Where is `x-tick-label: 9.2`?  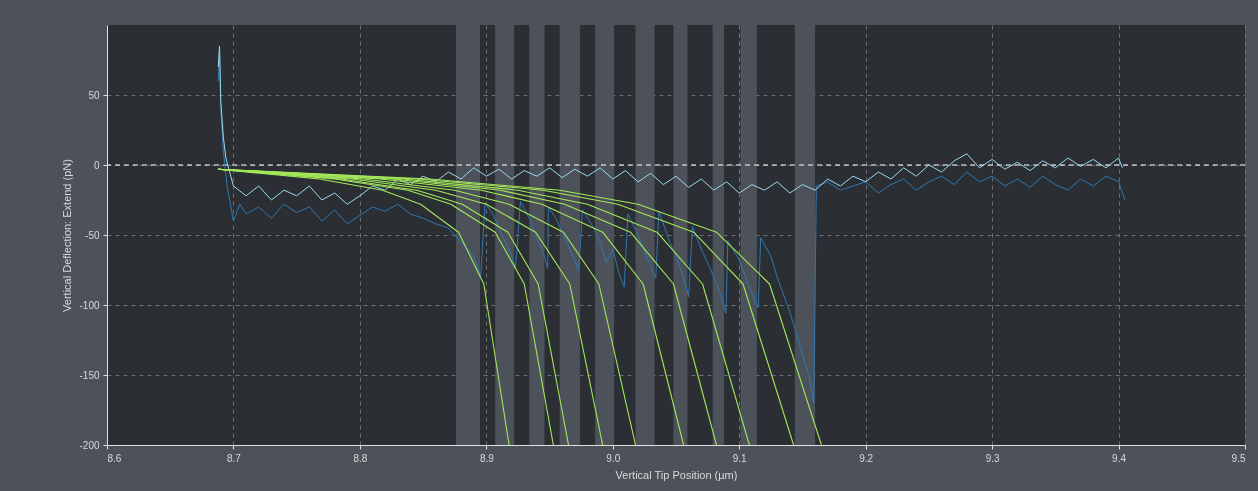 x-tick-label: 9.2 is located at coordinates (866, 458).